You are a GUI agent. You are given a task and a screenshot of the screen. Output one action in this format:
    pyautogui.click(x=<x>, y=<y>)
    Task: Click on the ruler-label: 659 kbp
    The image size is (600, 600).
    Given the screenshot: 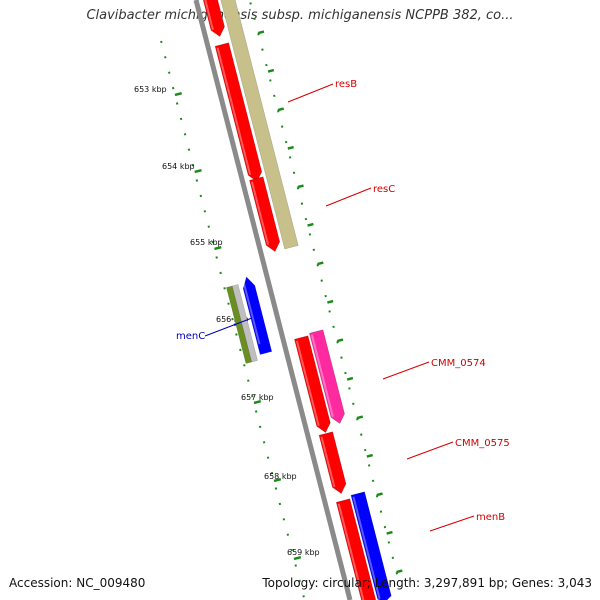 What is the action you would take?
    pyautogui.click(x=303, y=552)
    